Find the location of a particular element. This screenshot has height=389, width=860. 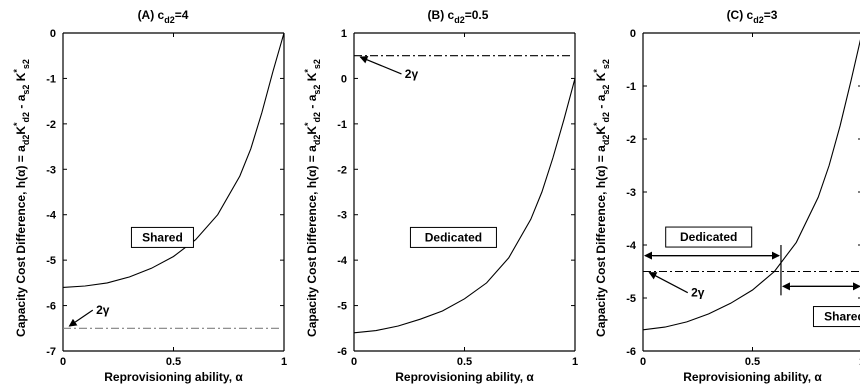

panel-title: (C) cd2=3 is located at coordinates (752, 16).